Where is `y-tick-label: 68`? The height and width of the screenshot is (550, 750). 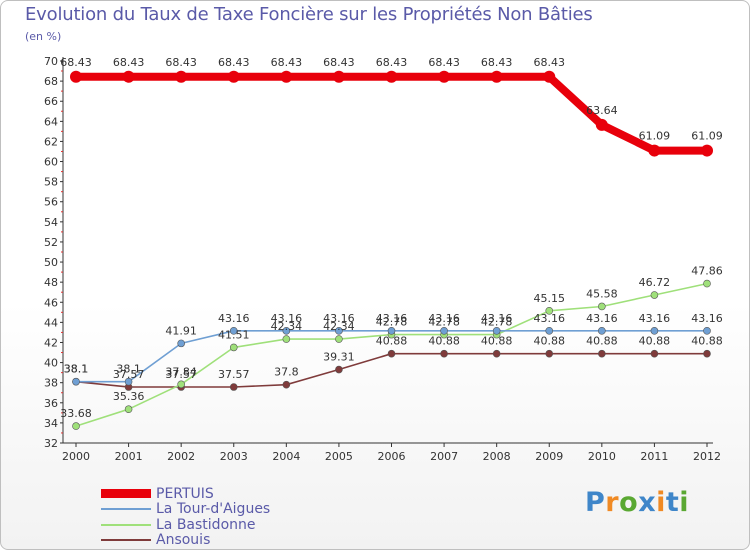
y-tick-label: 68 is located at coordinates (51, 81).